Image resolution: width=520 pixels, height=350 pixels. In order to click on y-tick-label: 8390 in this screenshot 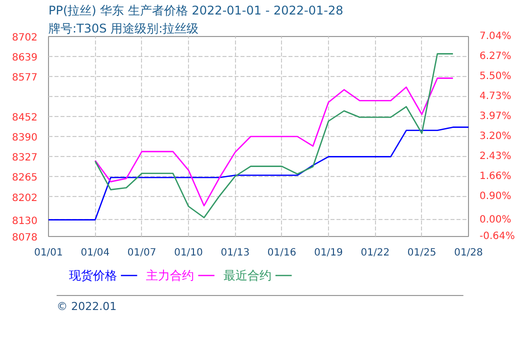, I will do `click(25, 138)`.